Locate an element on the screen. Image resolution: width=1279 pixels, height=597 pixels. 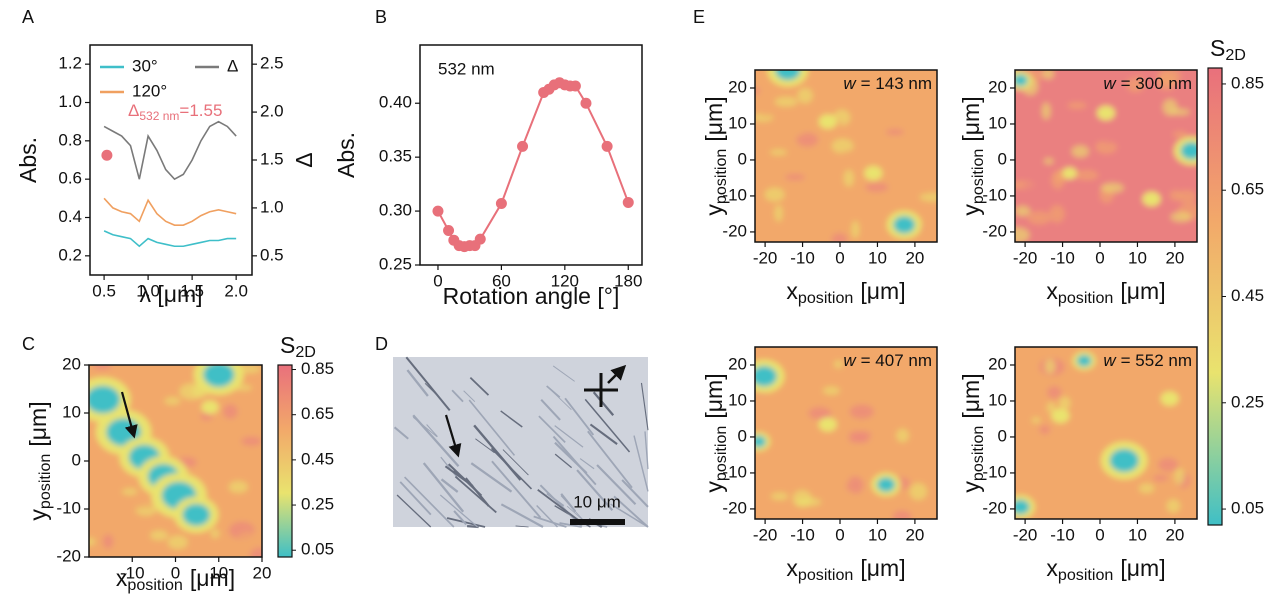
y-tick-label: 0.35 is located at coordinates (395, 156).